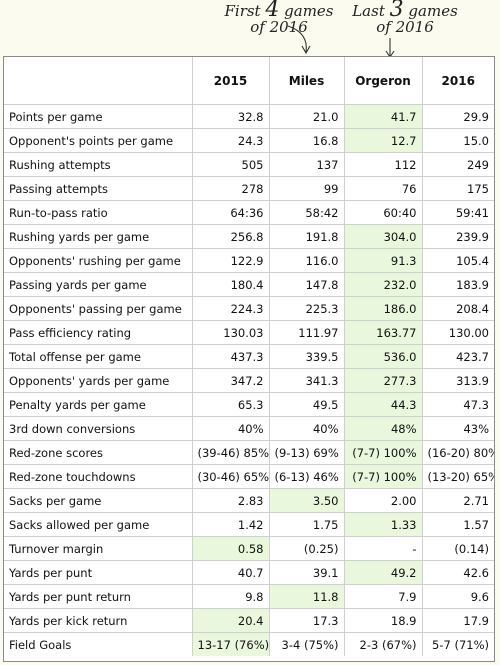 The width and height of the screenshot is (500, 665). Describe the element at coordinates (98, 572) in the screenshot. I see `row-label: Yards per punt` at that location.